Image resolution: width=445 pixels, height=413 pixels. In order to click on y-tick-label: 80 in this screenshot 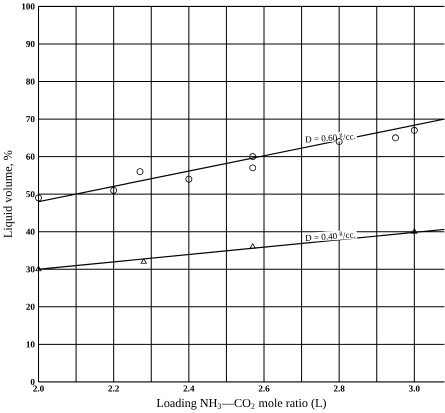, I will do `click(30, 81)`.